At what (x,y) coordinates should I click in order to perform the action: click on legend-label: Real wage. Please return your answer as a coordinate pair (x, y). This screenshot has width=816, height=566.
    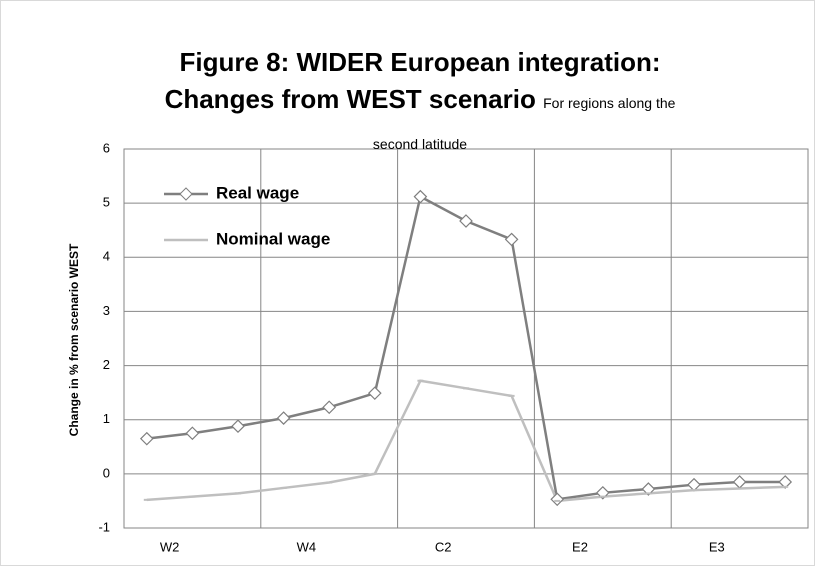
    Looking at the image, I should click on (257, 192).